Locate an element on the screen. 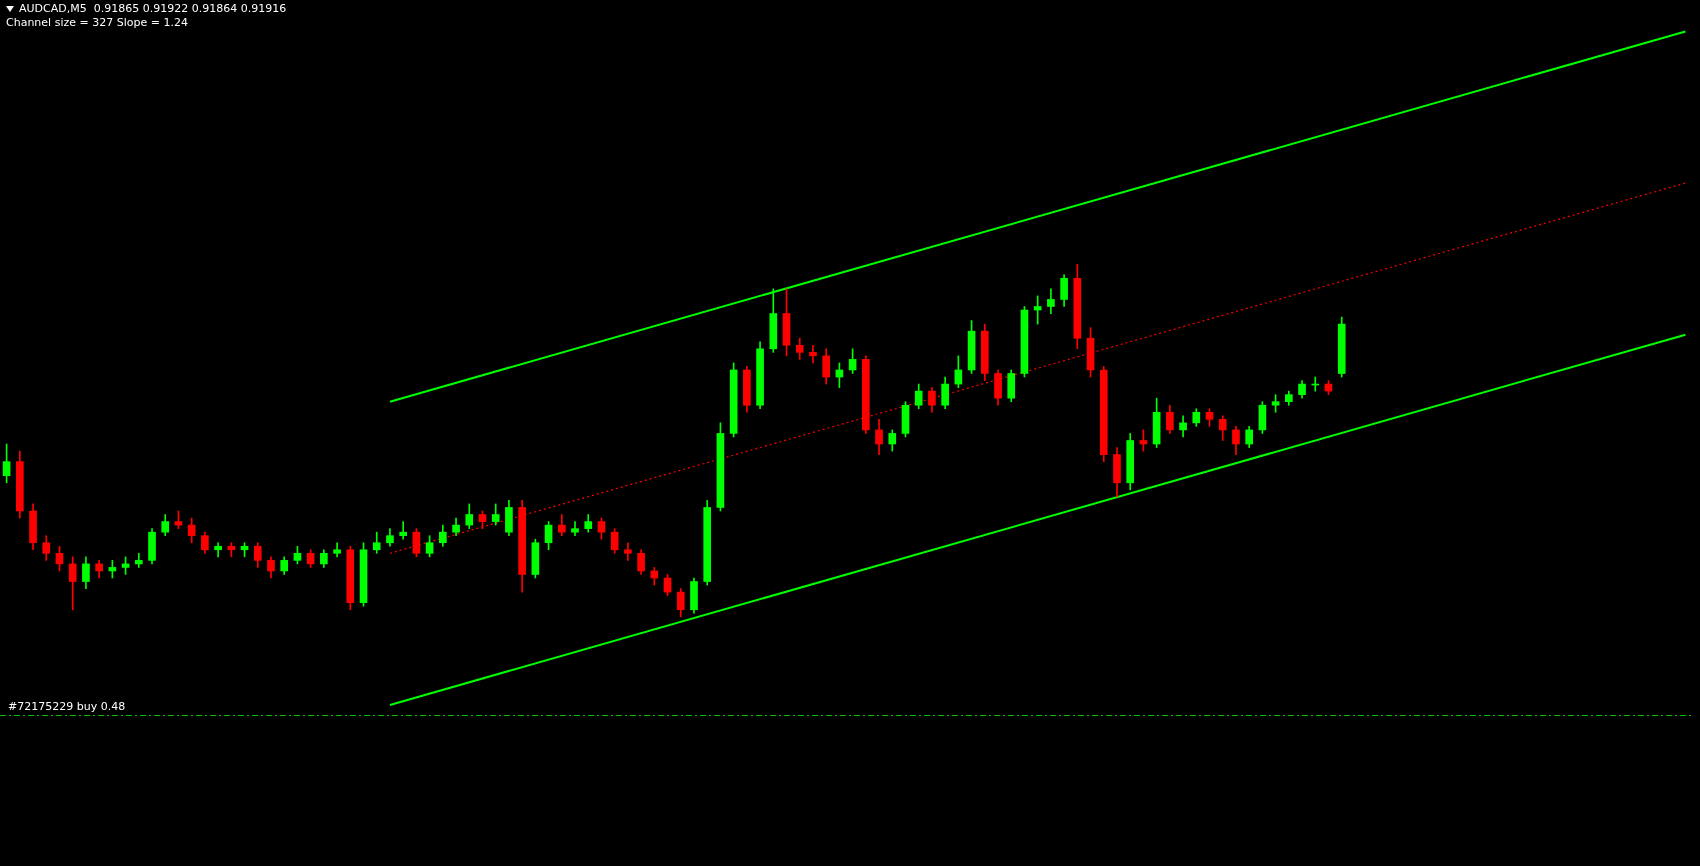 This screenshot has width=1700, height=866. chart-title: AUDCAD,M5 0.91865 0.91922 0.91864 0.91916 is located at coordinates (153, 8).